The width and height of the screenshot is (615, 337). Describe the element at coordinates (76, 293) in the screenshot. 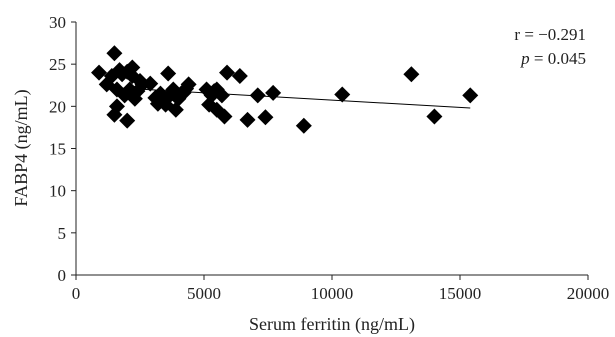

I see `x-tick-label: 0` at that location.